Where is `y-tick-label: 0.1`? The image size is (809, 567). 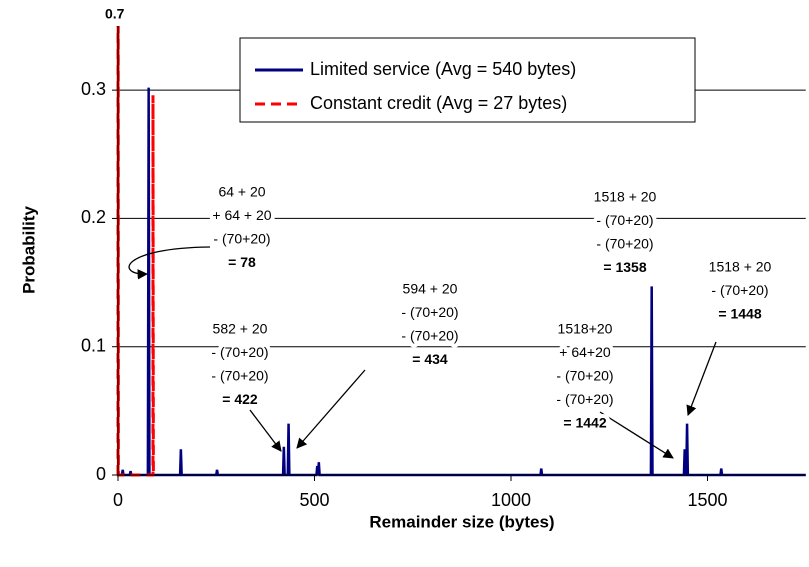 y-tick-label: 0.1 is located at coordinates (93, 345).